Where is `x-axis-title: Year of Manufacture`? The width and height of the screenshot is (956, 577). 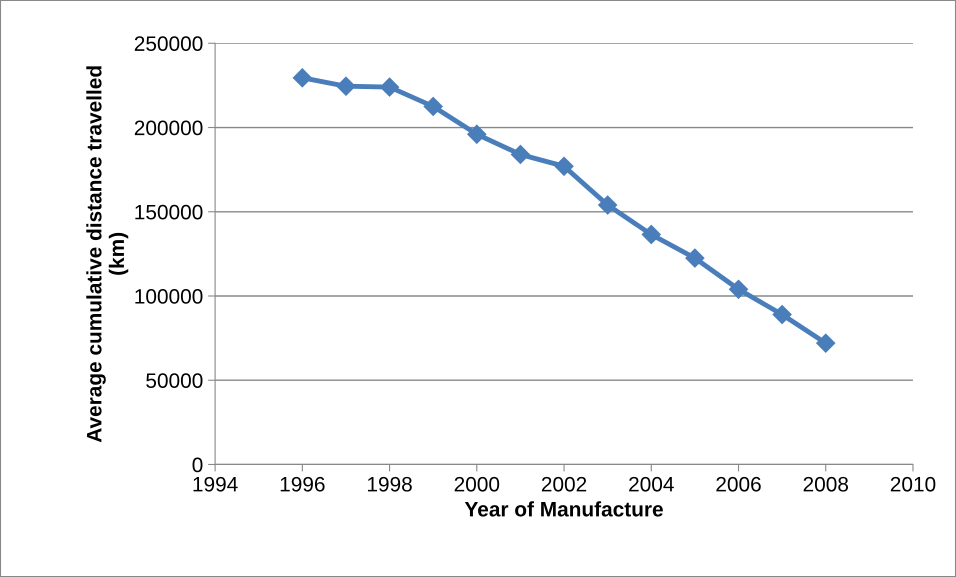
x-axis-title: Year of Manufacture is located at coordinates (563, 509).